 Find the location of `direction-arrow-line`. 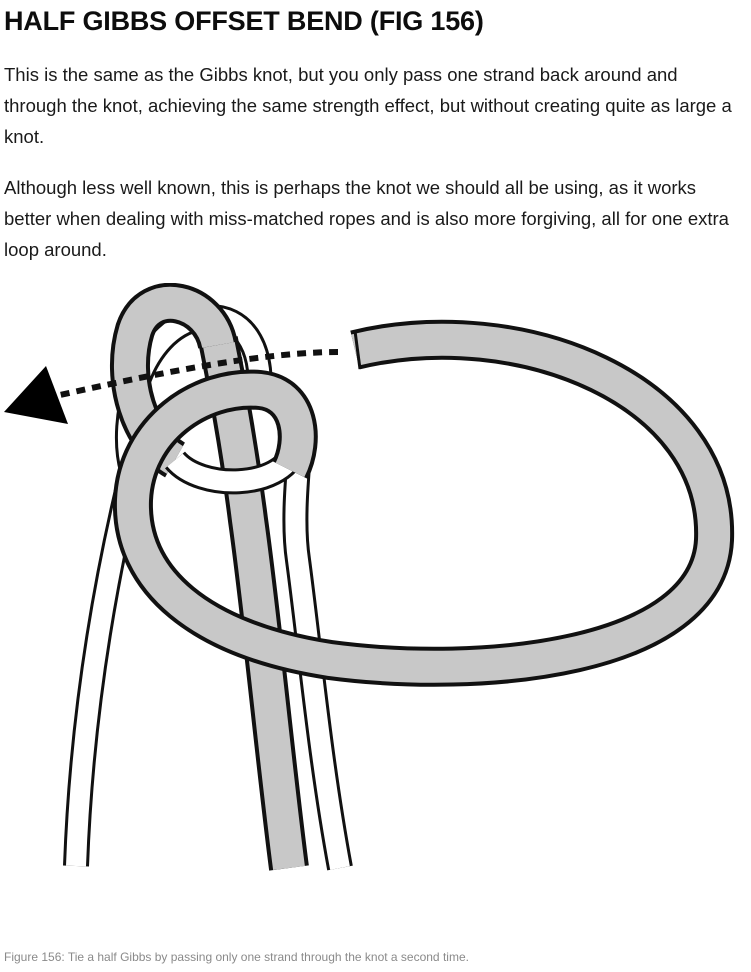

direction-arrow-line is located at coordinates (199, 373).